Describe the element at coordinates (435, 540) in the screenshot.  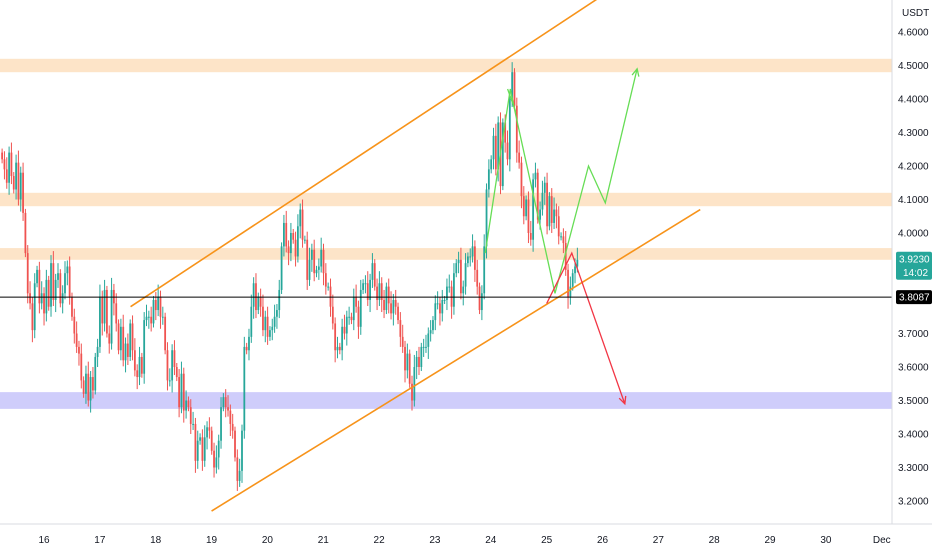
I see `time-tick-label: 23` at that location.